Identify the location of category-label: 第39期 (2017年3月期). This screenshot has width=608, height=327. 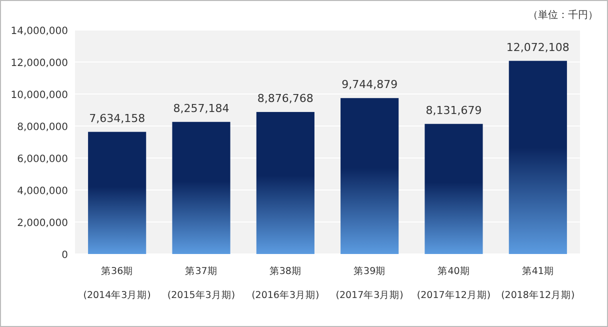
(370, 283).